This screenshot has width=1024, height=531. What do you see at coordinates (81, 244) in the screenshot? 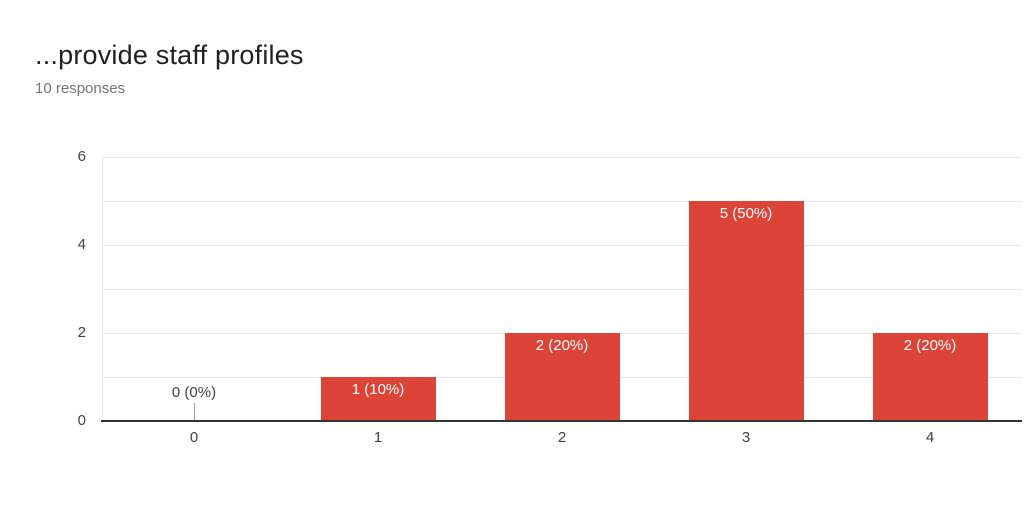
I see `y-tick-label: 4` at bounding box center [81, 244].